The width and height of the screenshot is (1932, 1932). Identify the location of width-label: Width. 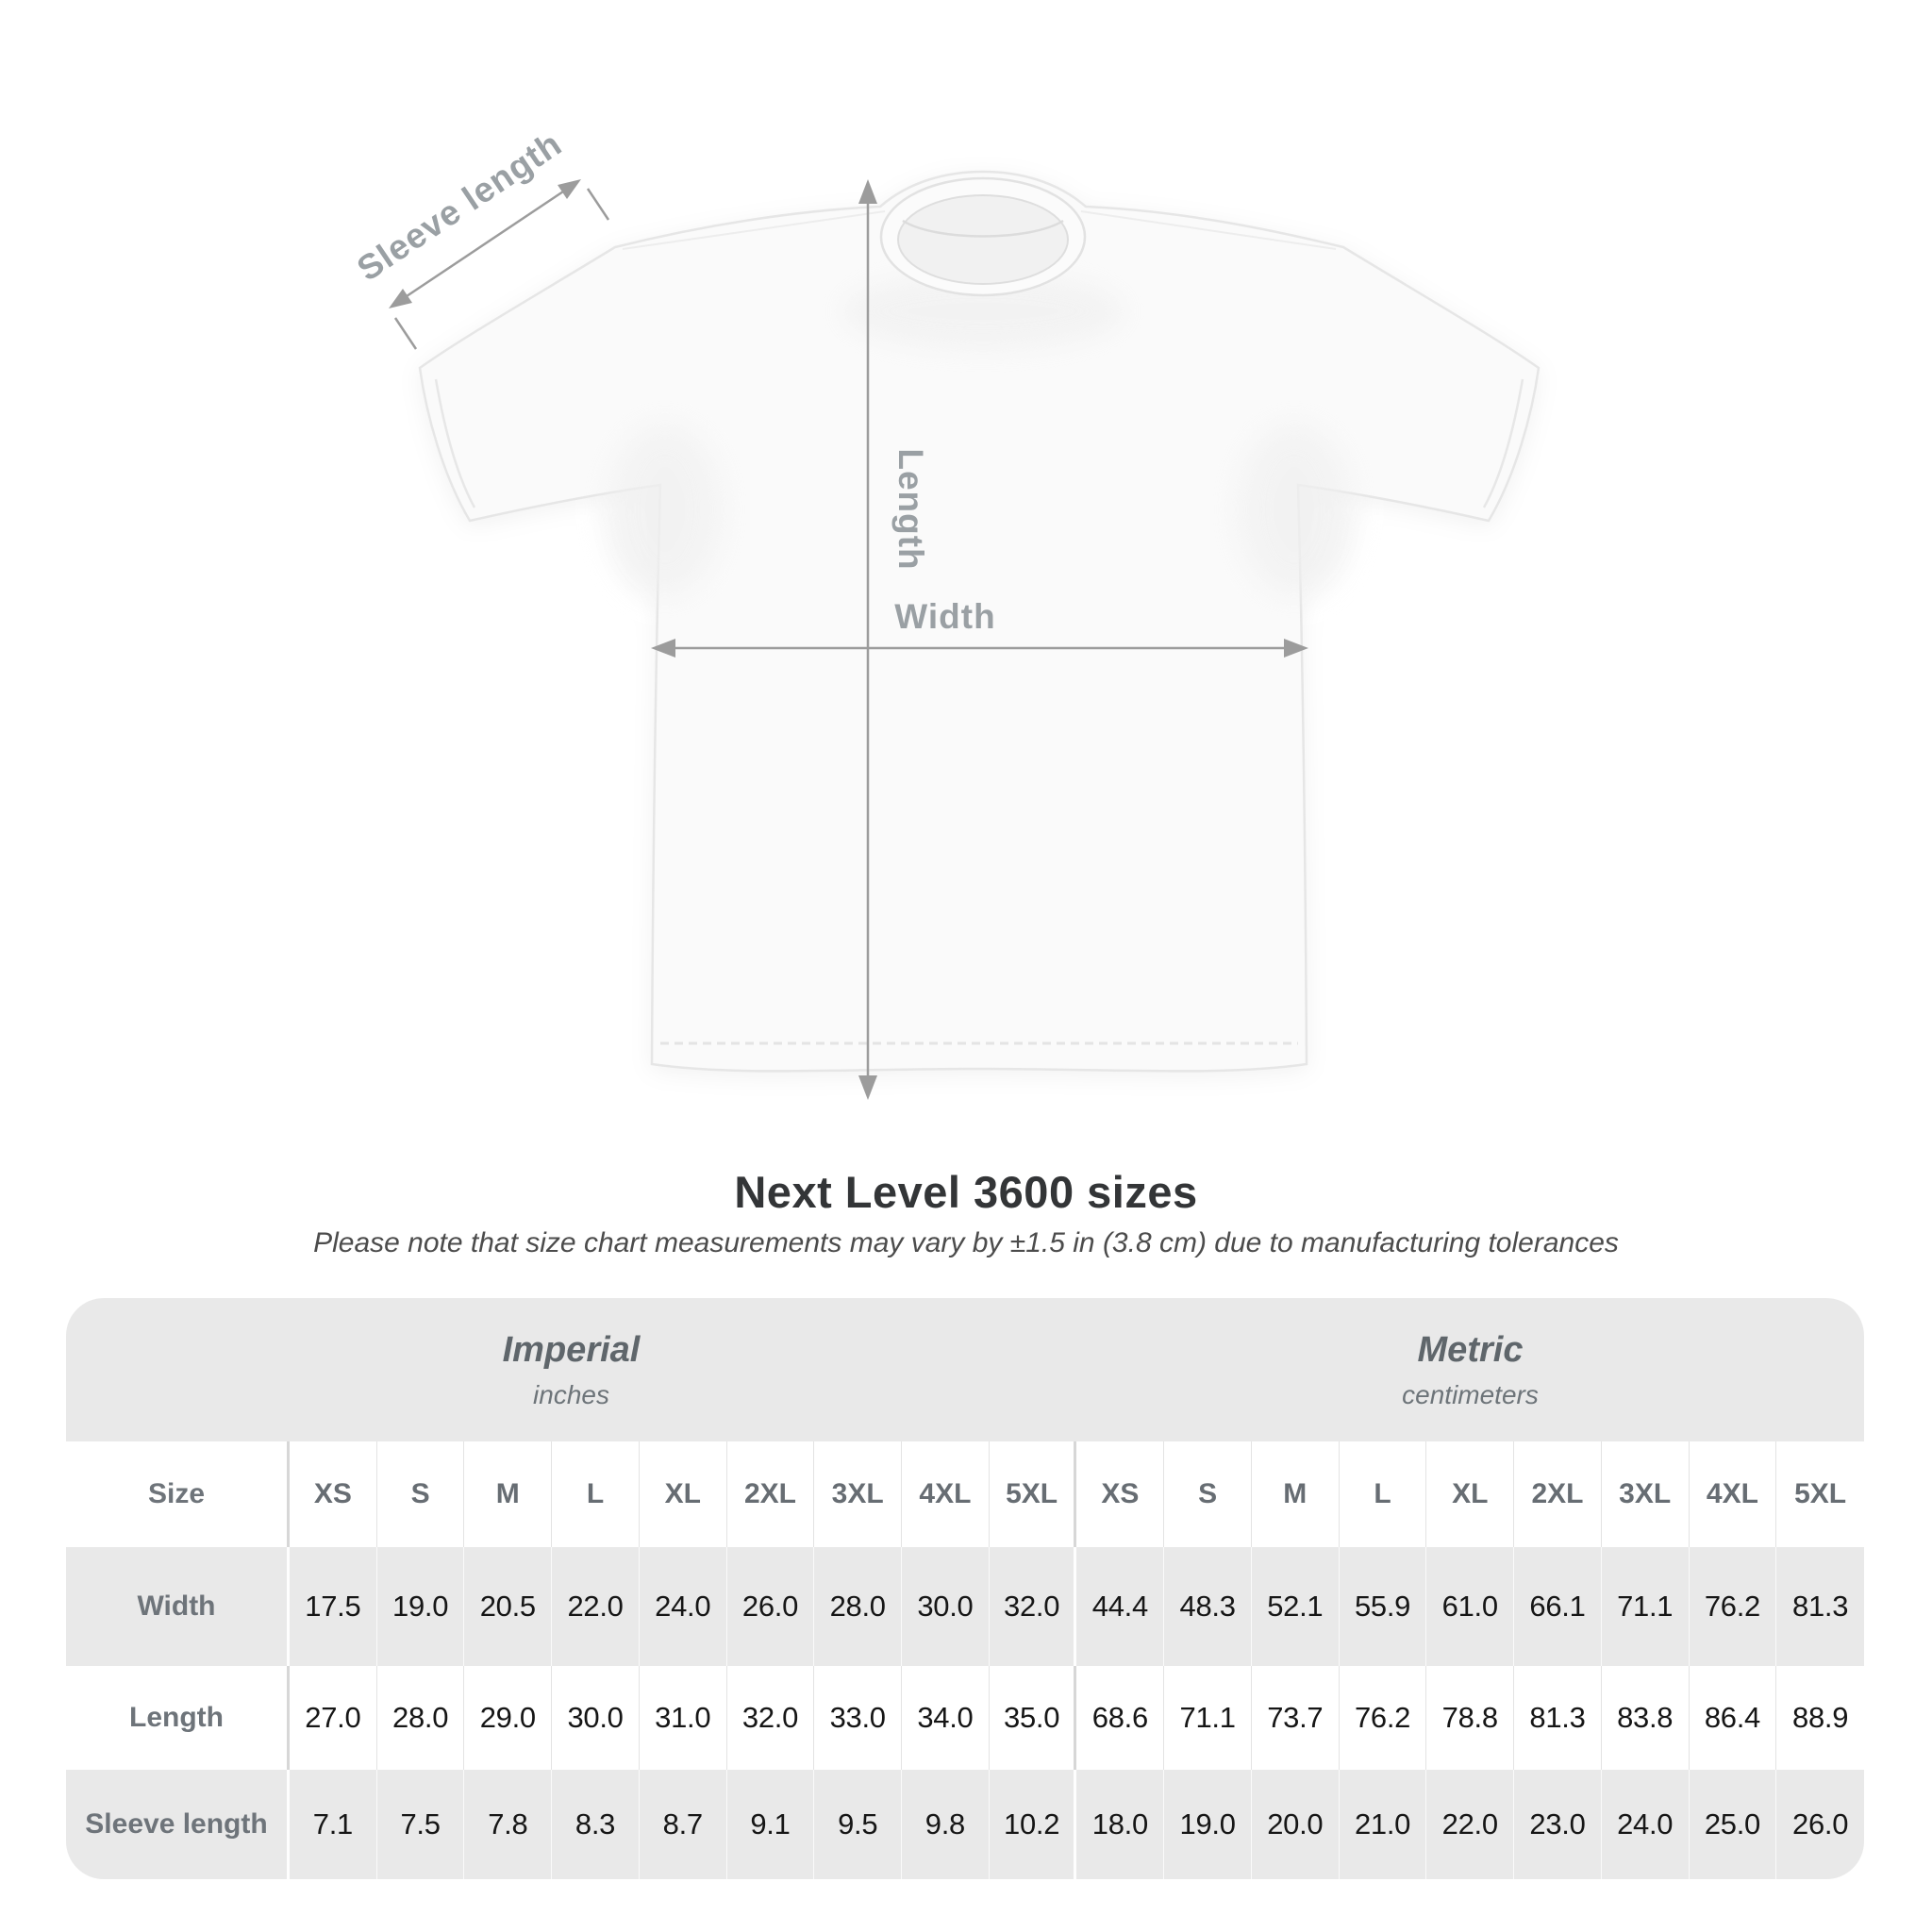
(945, 616).